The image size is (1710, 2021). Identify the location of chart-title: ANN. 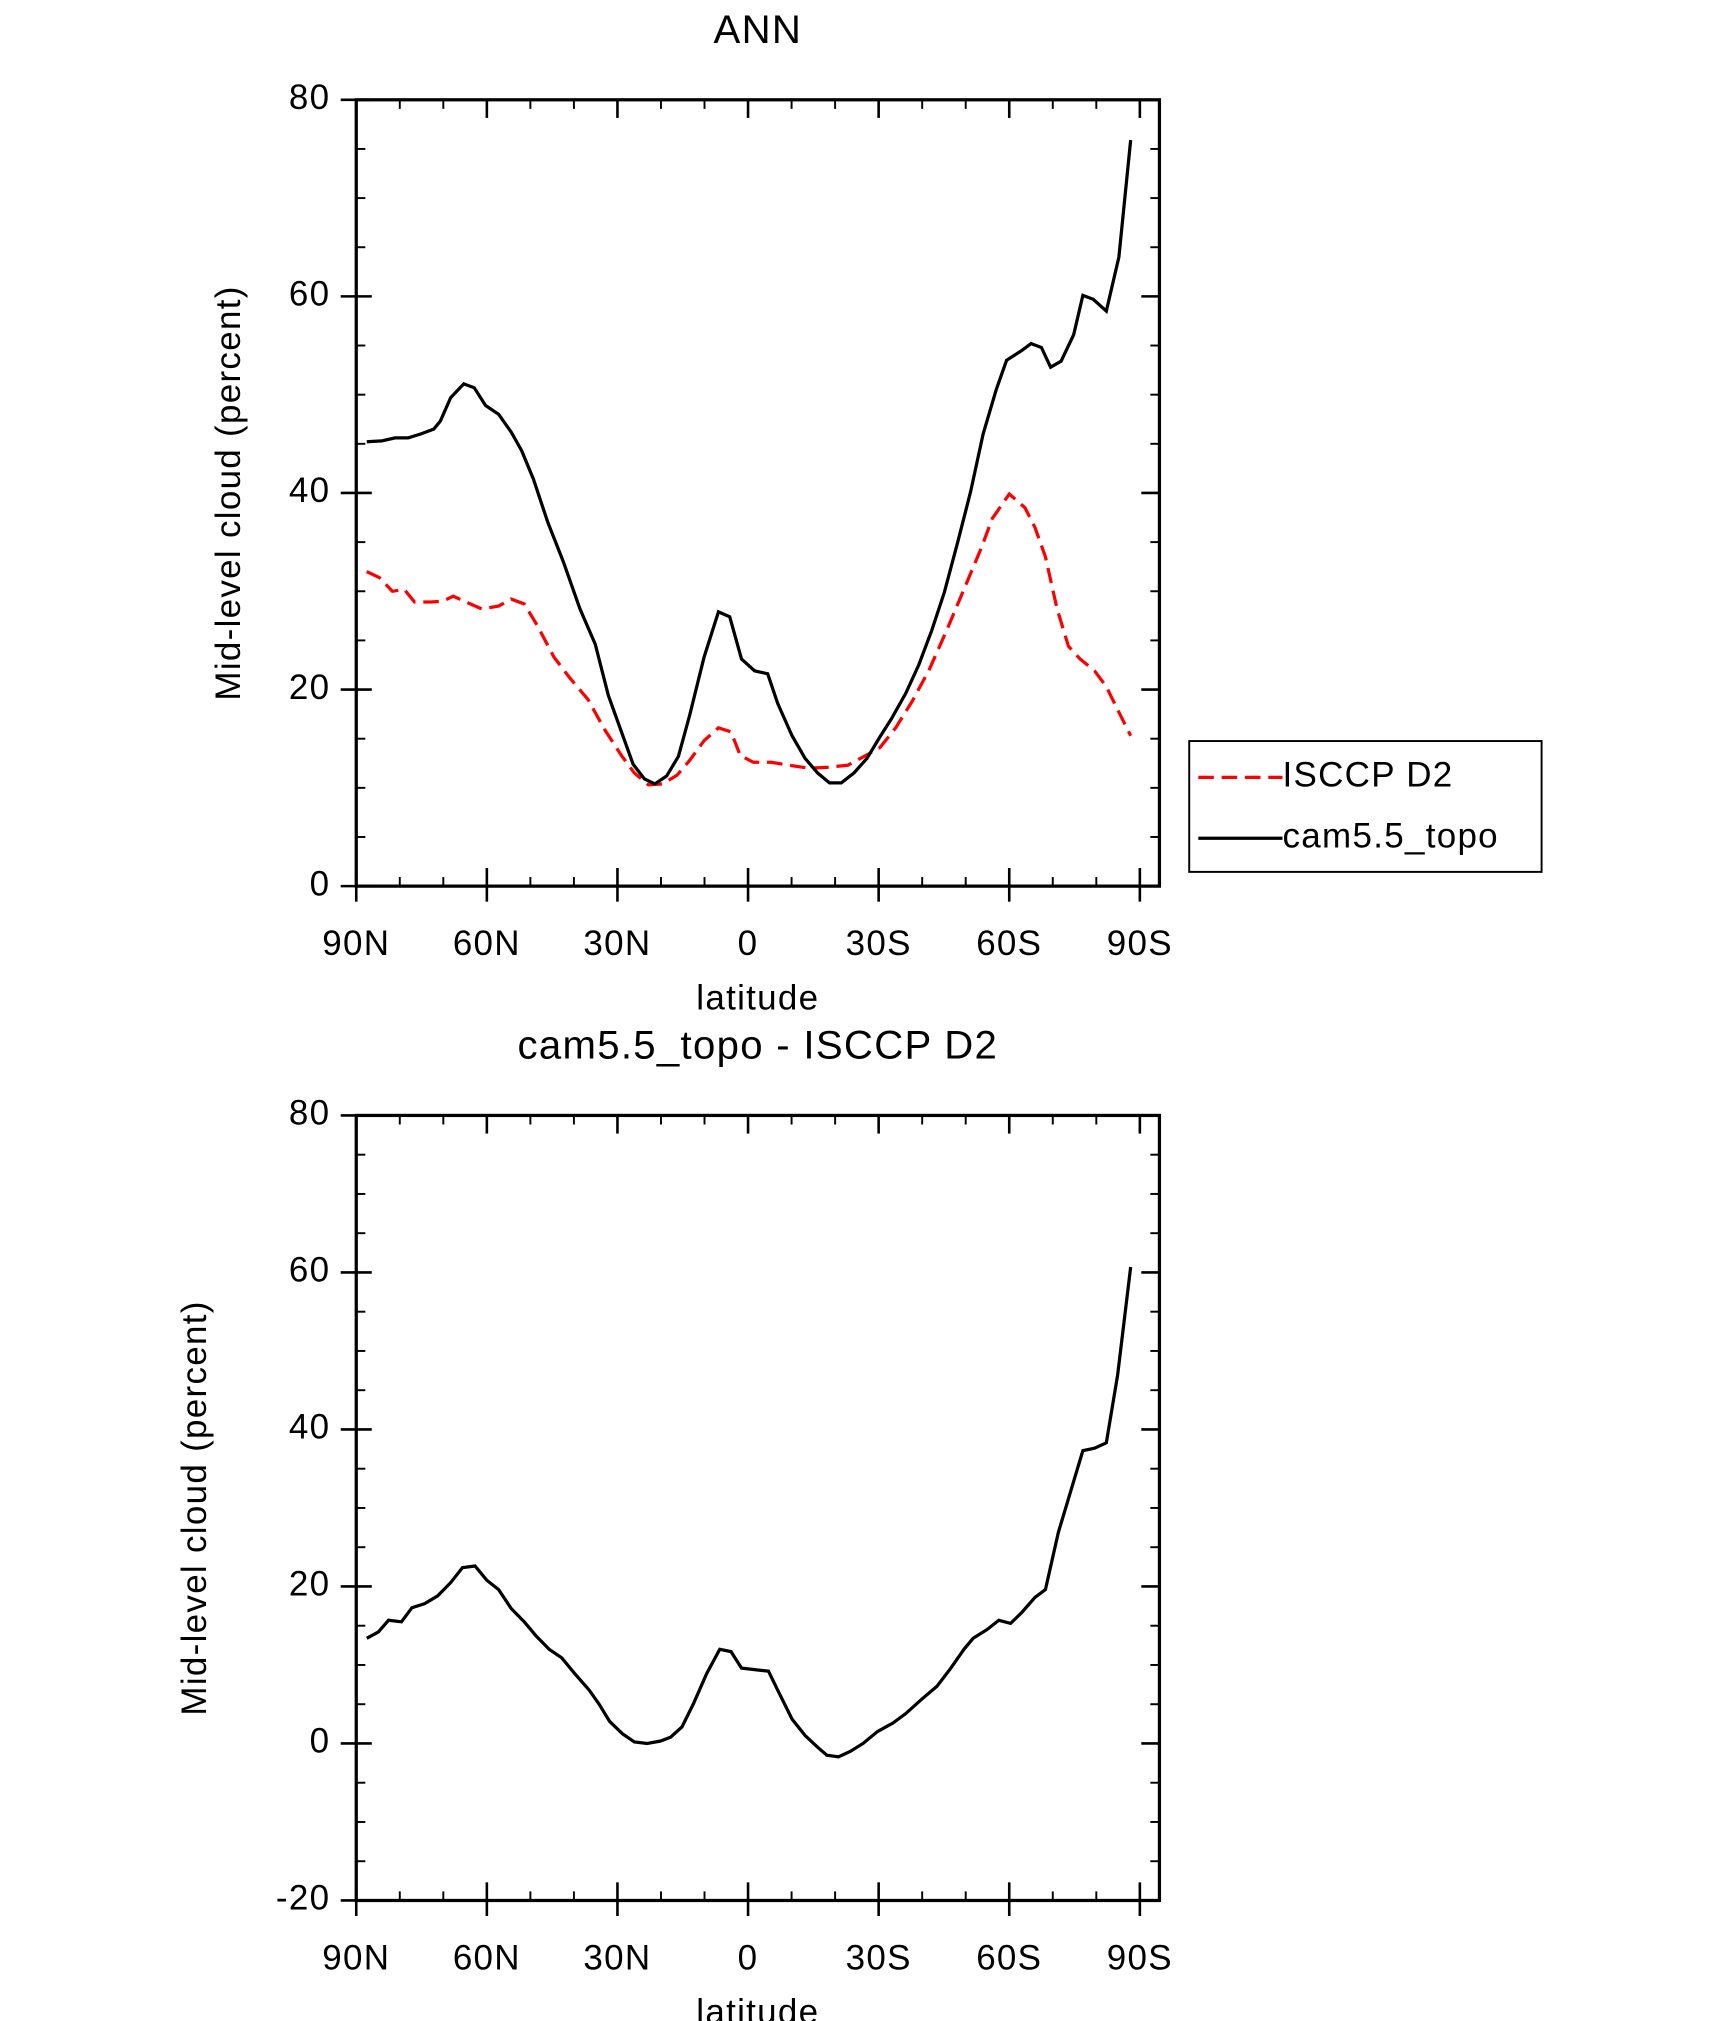
(758, 29).